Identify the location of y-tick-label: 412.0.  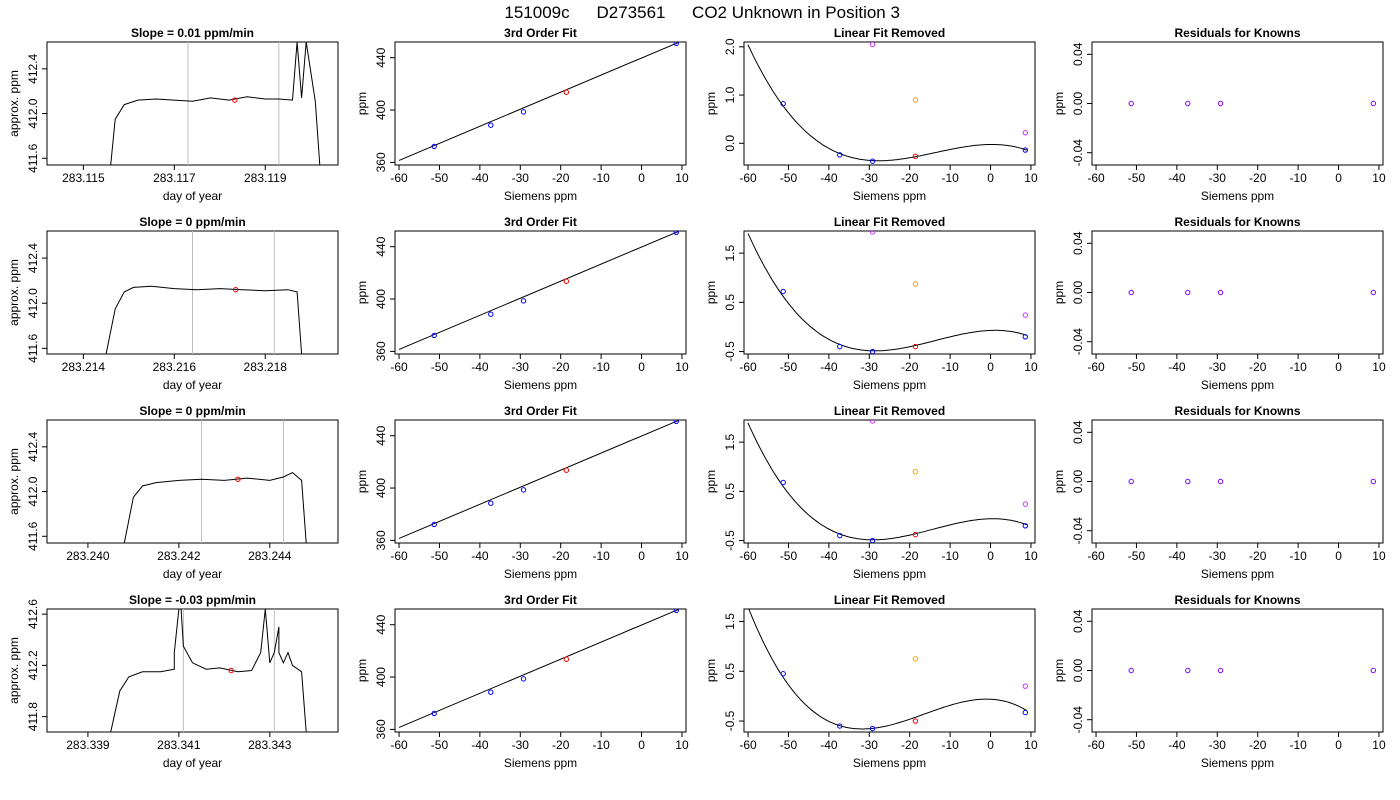
(33, 491).